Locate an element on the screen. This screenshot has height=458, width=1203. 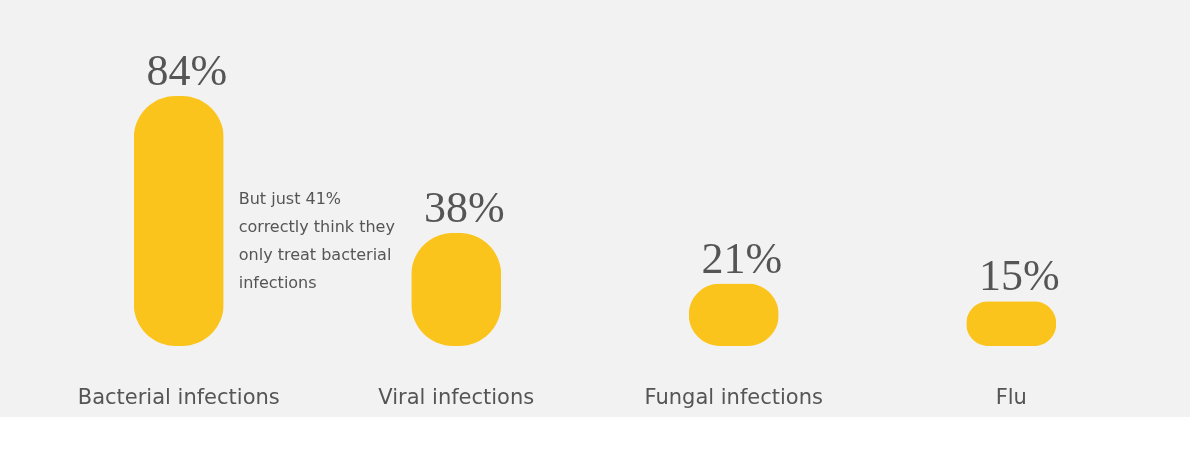
x-tick-label: Viral infections is located at coordinates (456, 396).